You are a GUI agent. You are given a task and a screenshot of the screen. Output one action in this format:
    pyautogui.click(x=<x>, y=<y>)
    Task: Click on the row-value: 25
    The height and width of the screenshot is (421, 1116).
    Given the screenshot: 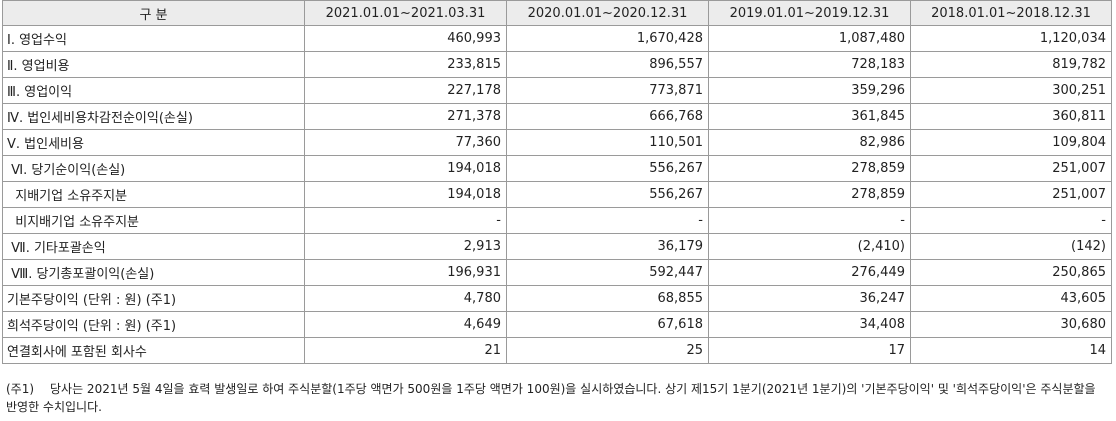 What is the action you would take?
    pyautogui.click(x=607, y=350)
    